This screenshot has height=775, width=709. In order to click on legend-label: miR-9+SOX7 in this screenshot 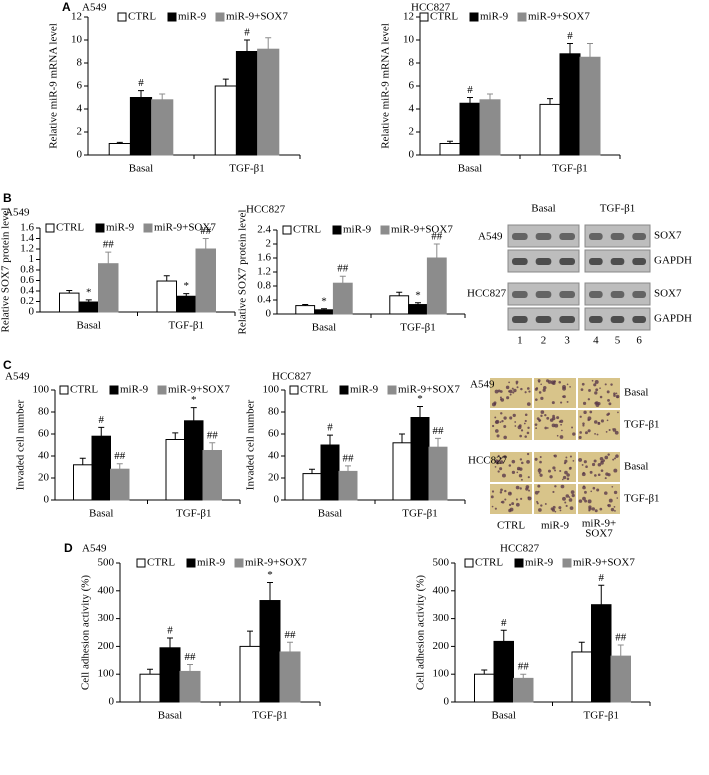, I will do `click(559, 17)`.